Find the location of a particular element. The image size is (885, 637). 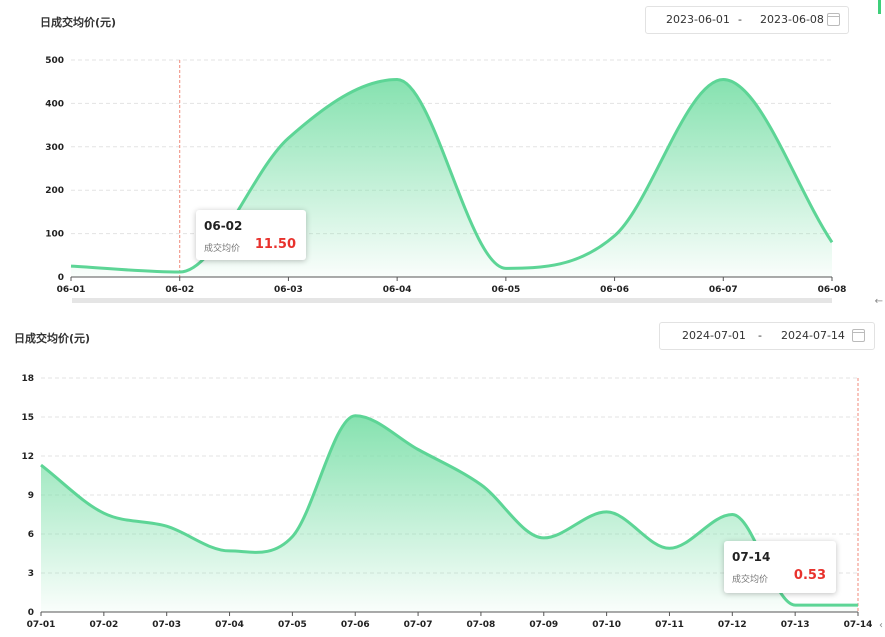

x-tick-label: 07-11 is located at coordinates (669, 625).